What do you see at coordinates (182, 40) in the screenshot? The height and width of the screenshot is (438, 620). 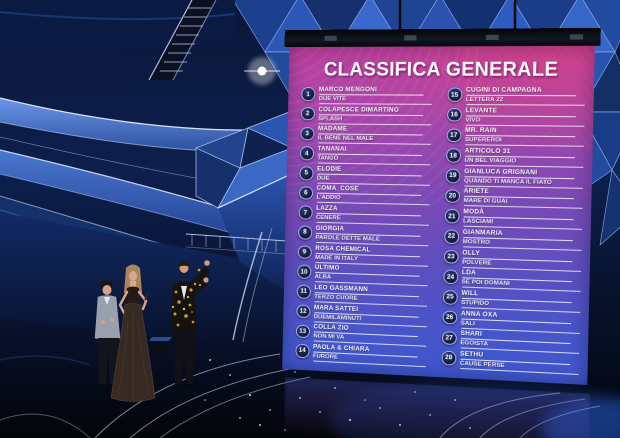 I see `staircase` at bounding box center [182, 40].